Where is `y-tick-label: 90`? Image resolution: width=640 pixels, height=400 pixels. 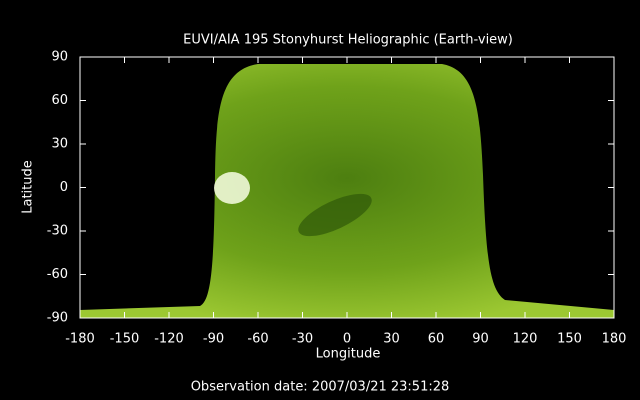
y-tick-label: 90 is located at coordinates (59, 57).